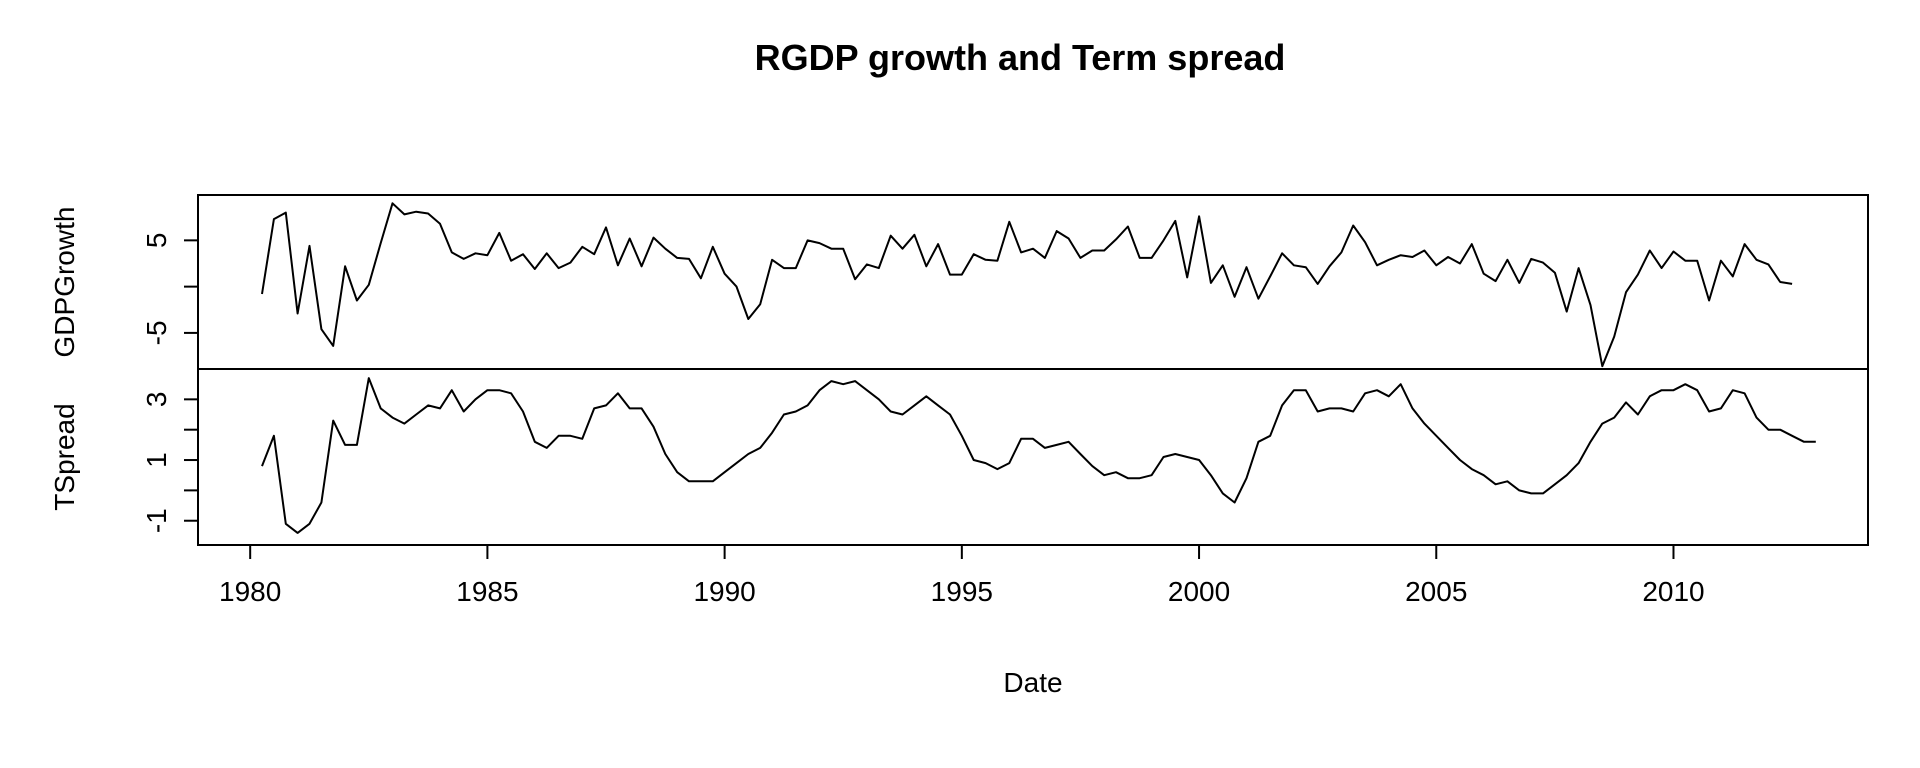  I want to click on y-tick-label: -5, so click(156, 332).